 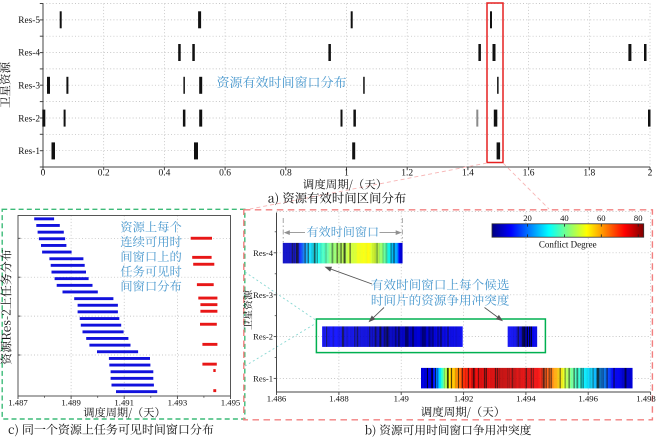 What do you see at coordinates (71, 403) in the screenshot?
I see `svg-text: 1.489` at bounding box center [71, 403].